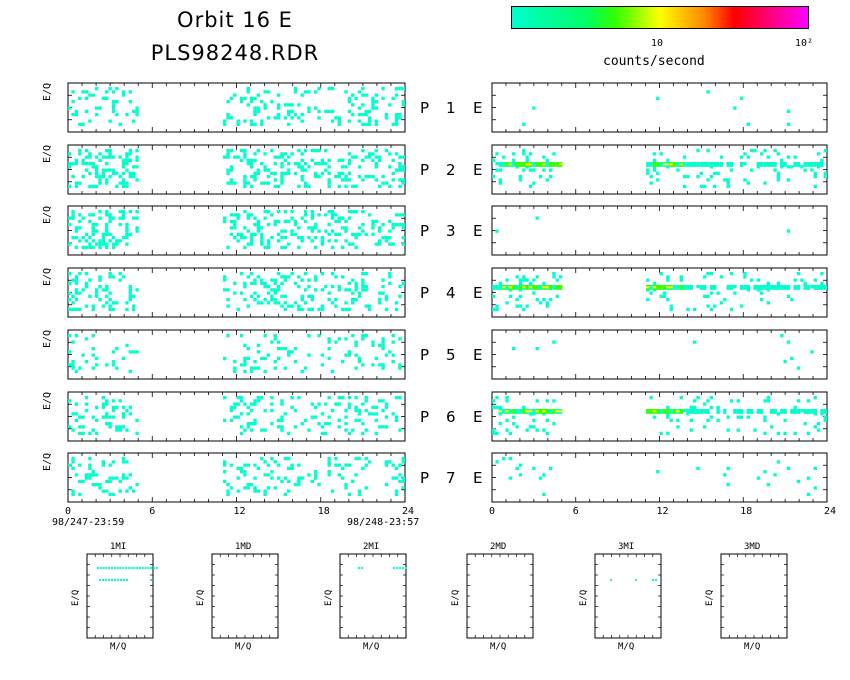  What do you see at coordinates (243, 547) in the screenshot?
I see `mini-panel-title: 1MD` at bounding box center [243, 547].